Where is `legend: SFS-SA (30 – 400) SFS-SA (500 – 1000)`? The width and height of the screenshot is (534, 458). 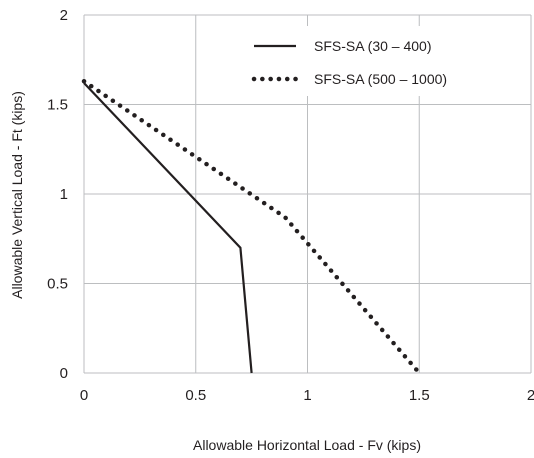 legend: SFS-SA (30 – 400) SFS-SA (500 – 1000) is located at coordinates (372, 61).